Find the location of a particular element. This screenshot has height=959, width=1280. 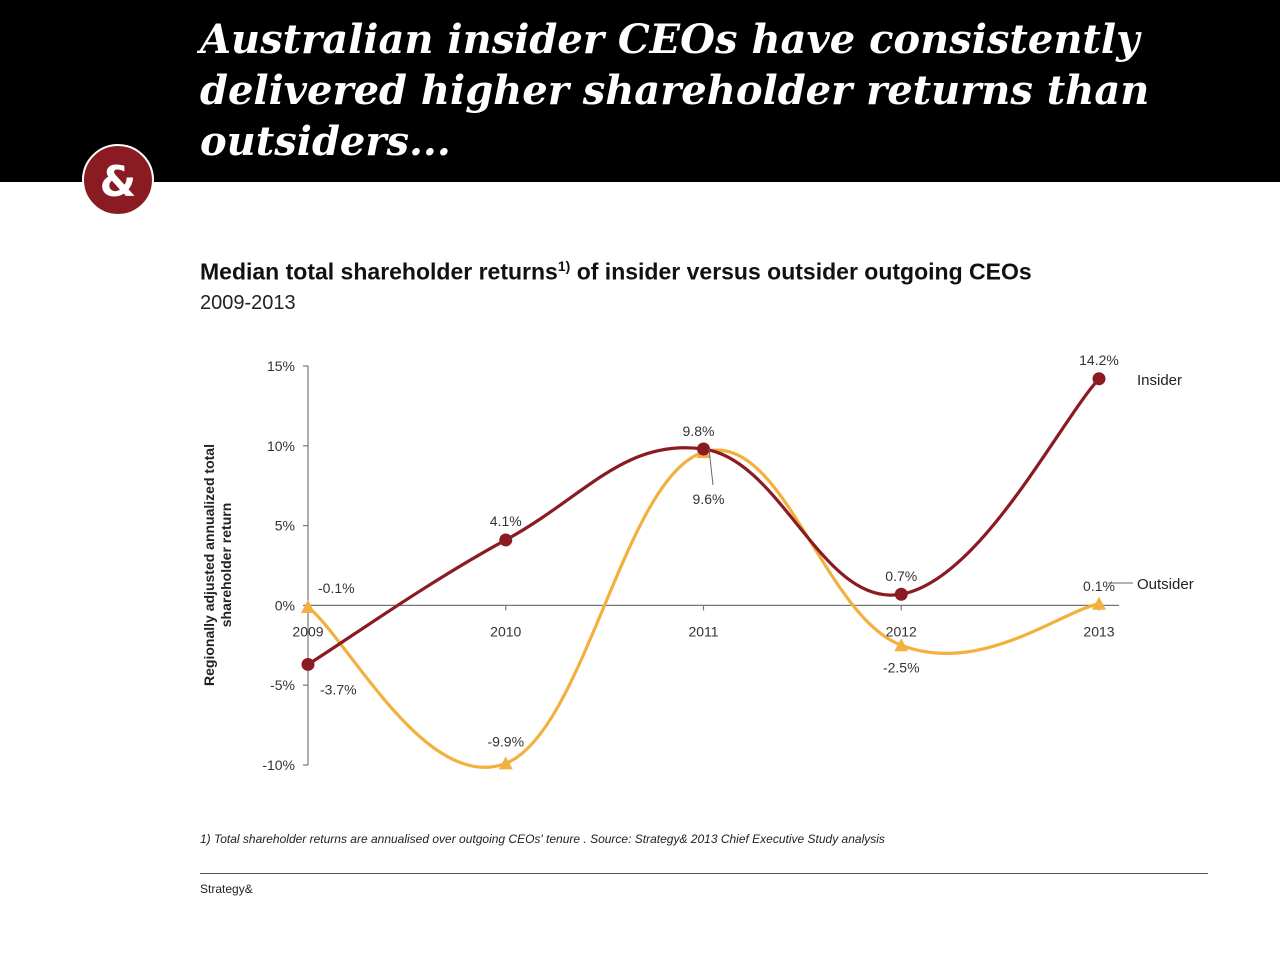

footer-divider is located at coordinates (704, 873).